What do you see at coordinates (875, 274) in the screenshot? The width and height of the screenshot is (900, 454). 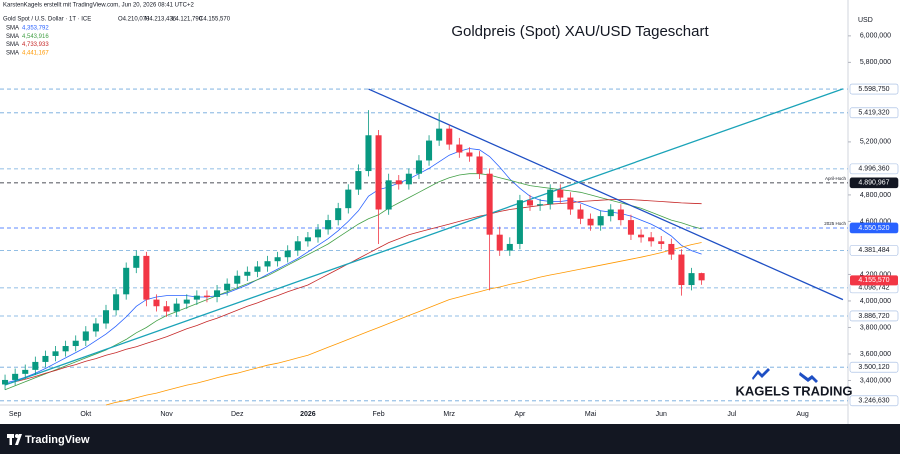 I see `y-tick-label: 4,200,000` at bounding box center [875, 274].